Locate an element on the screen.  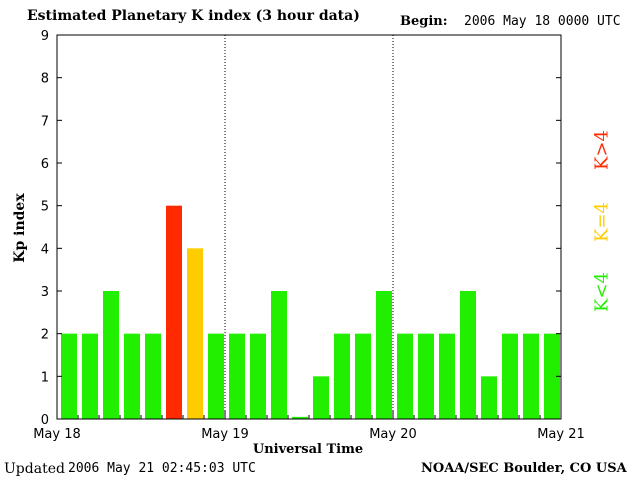
y-tick-label: 5 is located at coordinates (45, 207).